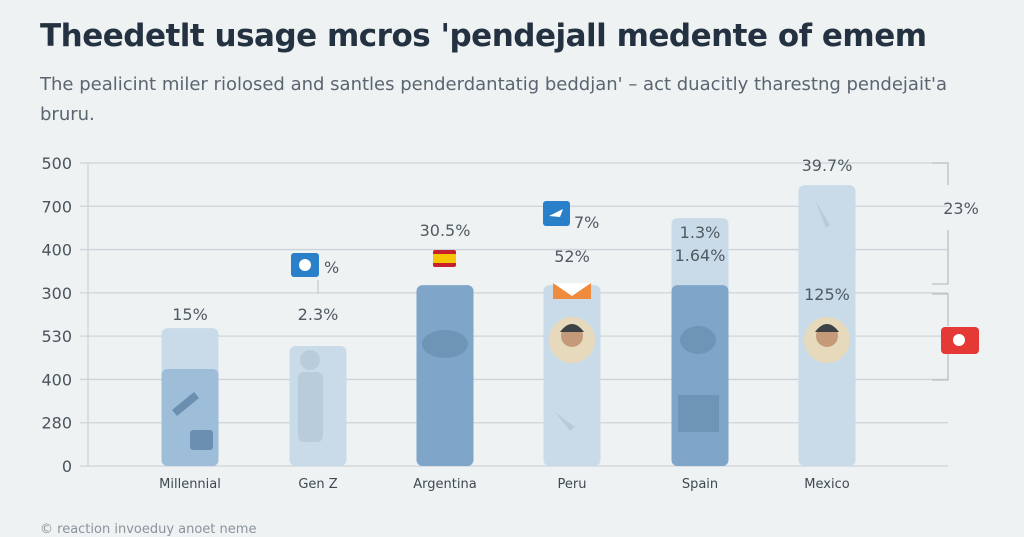 This screenshot has height=537, width=1024. I want to click on x-category-label: Millennial, so click(190, 484).